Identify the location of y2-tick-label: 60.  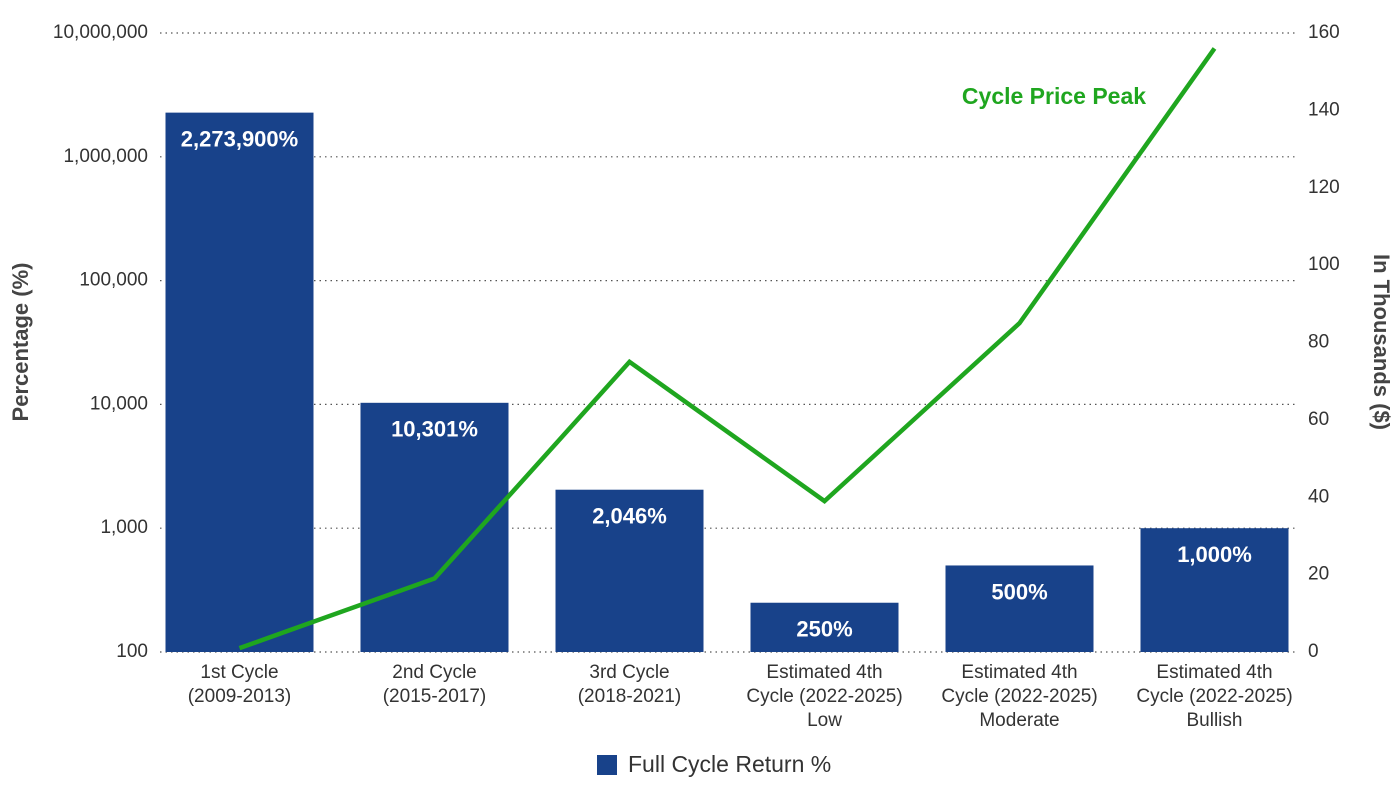
(1318, 419).